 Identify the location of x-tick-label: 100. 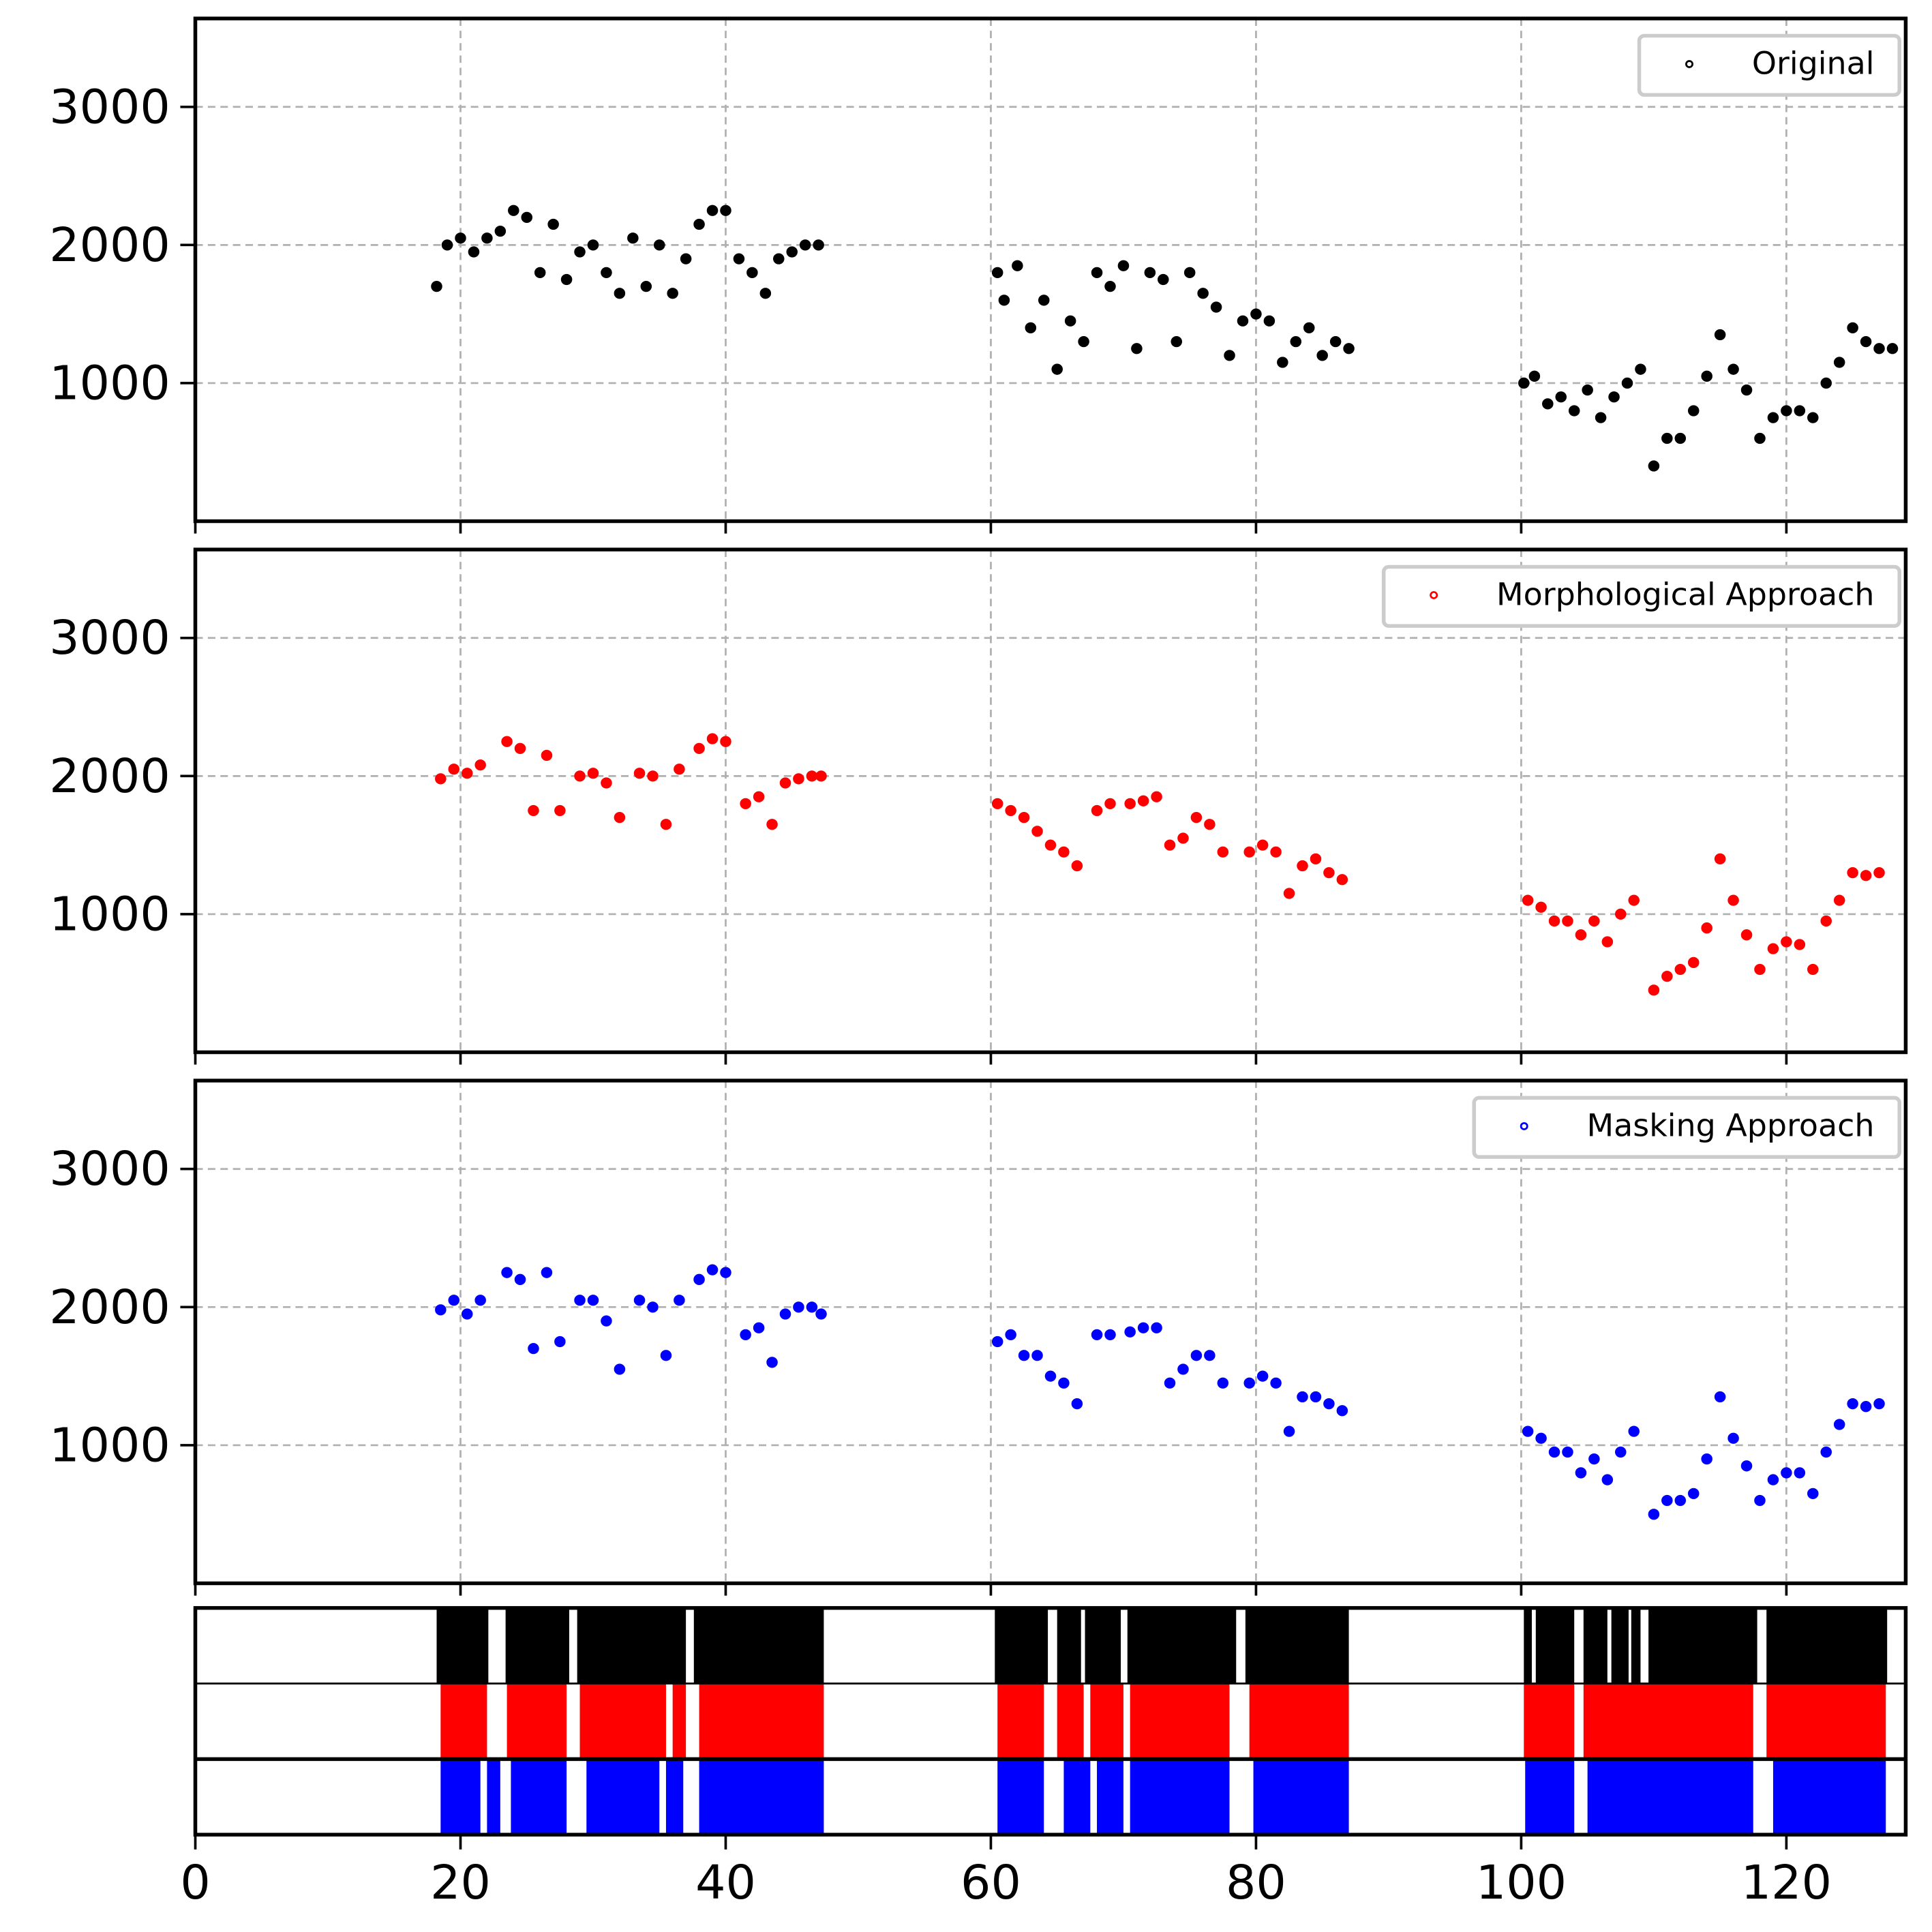
(1522, 1883).